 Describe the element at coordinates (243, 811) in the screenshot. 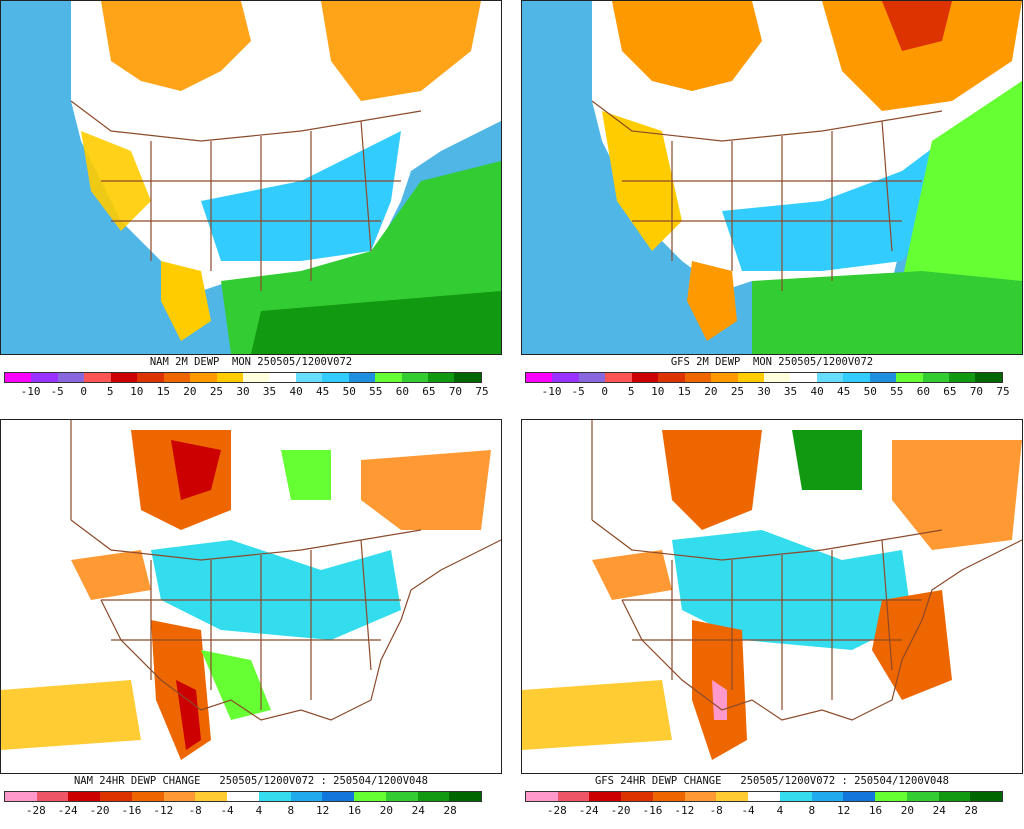

I see `color-scale-ticks: -28 -24 -20 -16 -12 -8 -4 4 8 12 16 20 24 28` at that location.